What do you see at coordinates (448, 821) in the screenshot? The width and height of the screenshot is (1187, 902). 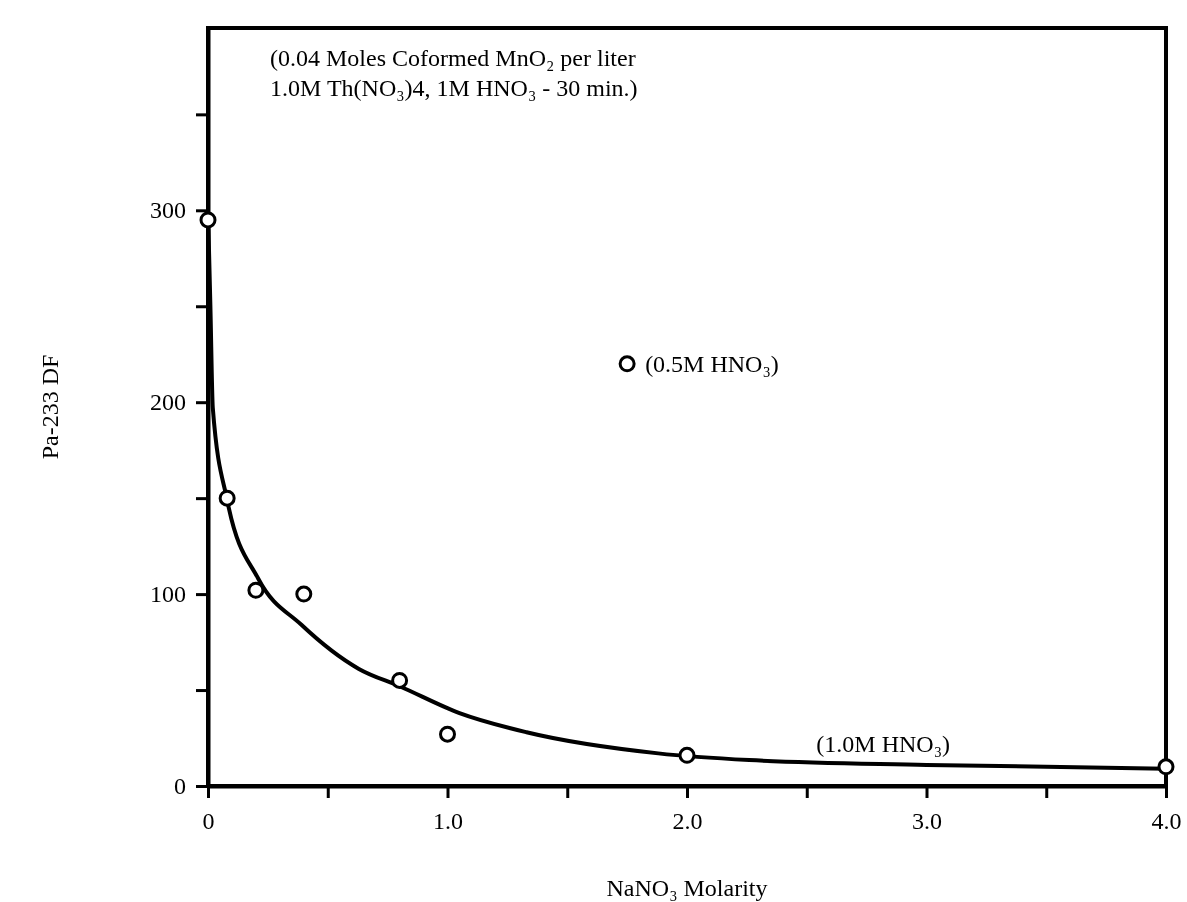 I see `x-tick-label: 1.0` at bounding box center [448, 821].